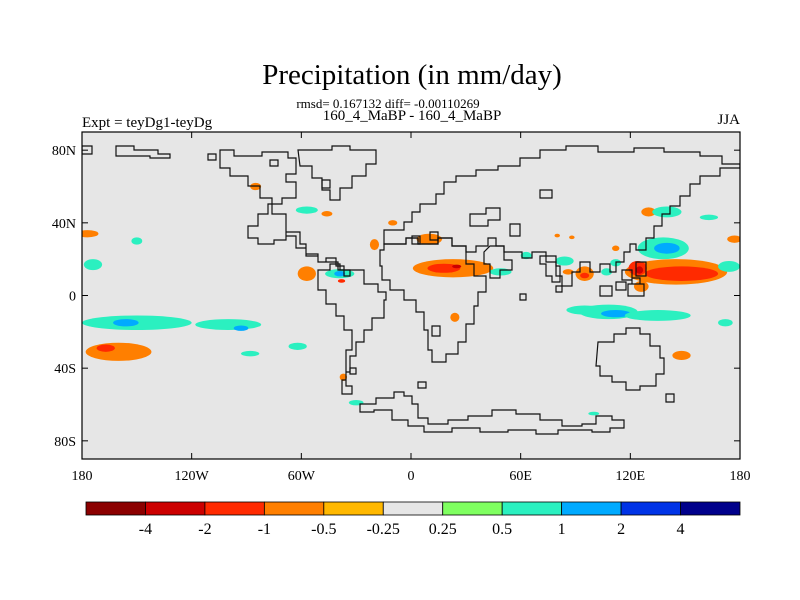 The image size is (800, 600). What do you see at coordinates (412, 529) in the screenshot?
I see `colorbar-labels: -4 -2 -1 -0.5 -0.25 0.25 0.5 1 2 4` at bounding box center [412, 529].